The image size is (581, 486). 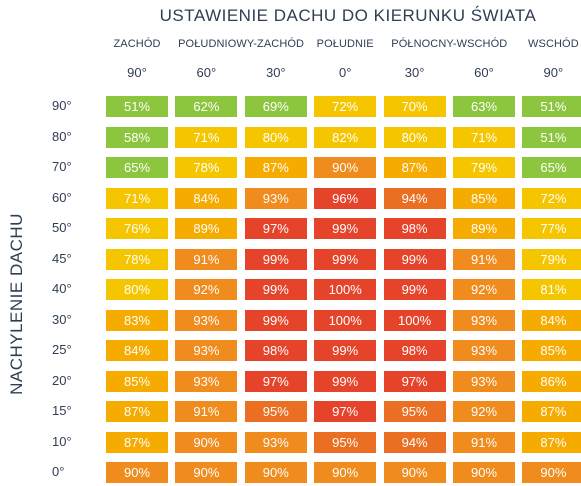 What do you see at coordinates (345, 137) in the screenshot?
I see `heatmap-cell: 82%` at bounding box center [345, 137].